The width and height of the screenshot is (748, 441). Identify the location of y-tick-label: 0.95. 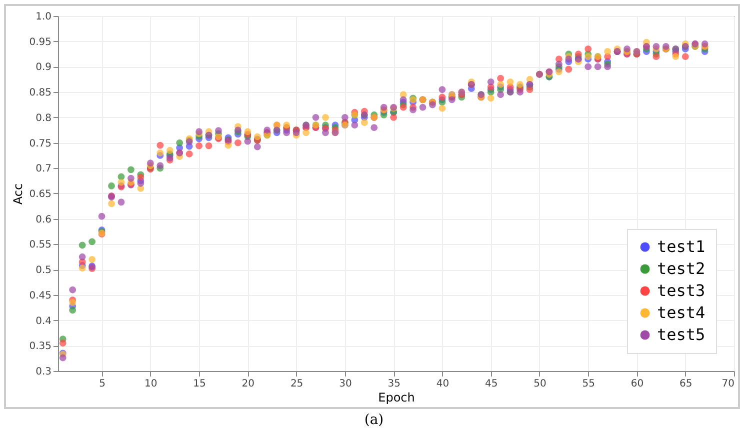
(40, 42).